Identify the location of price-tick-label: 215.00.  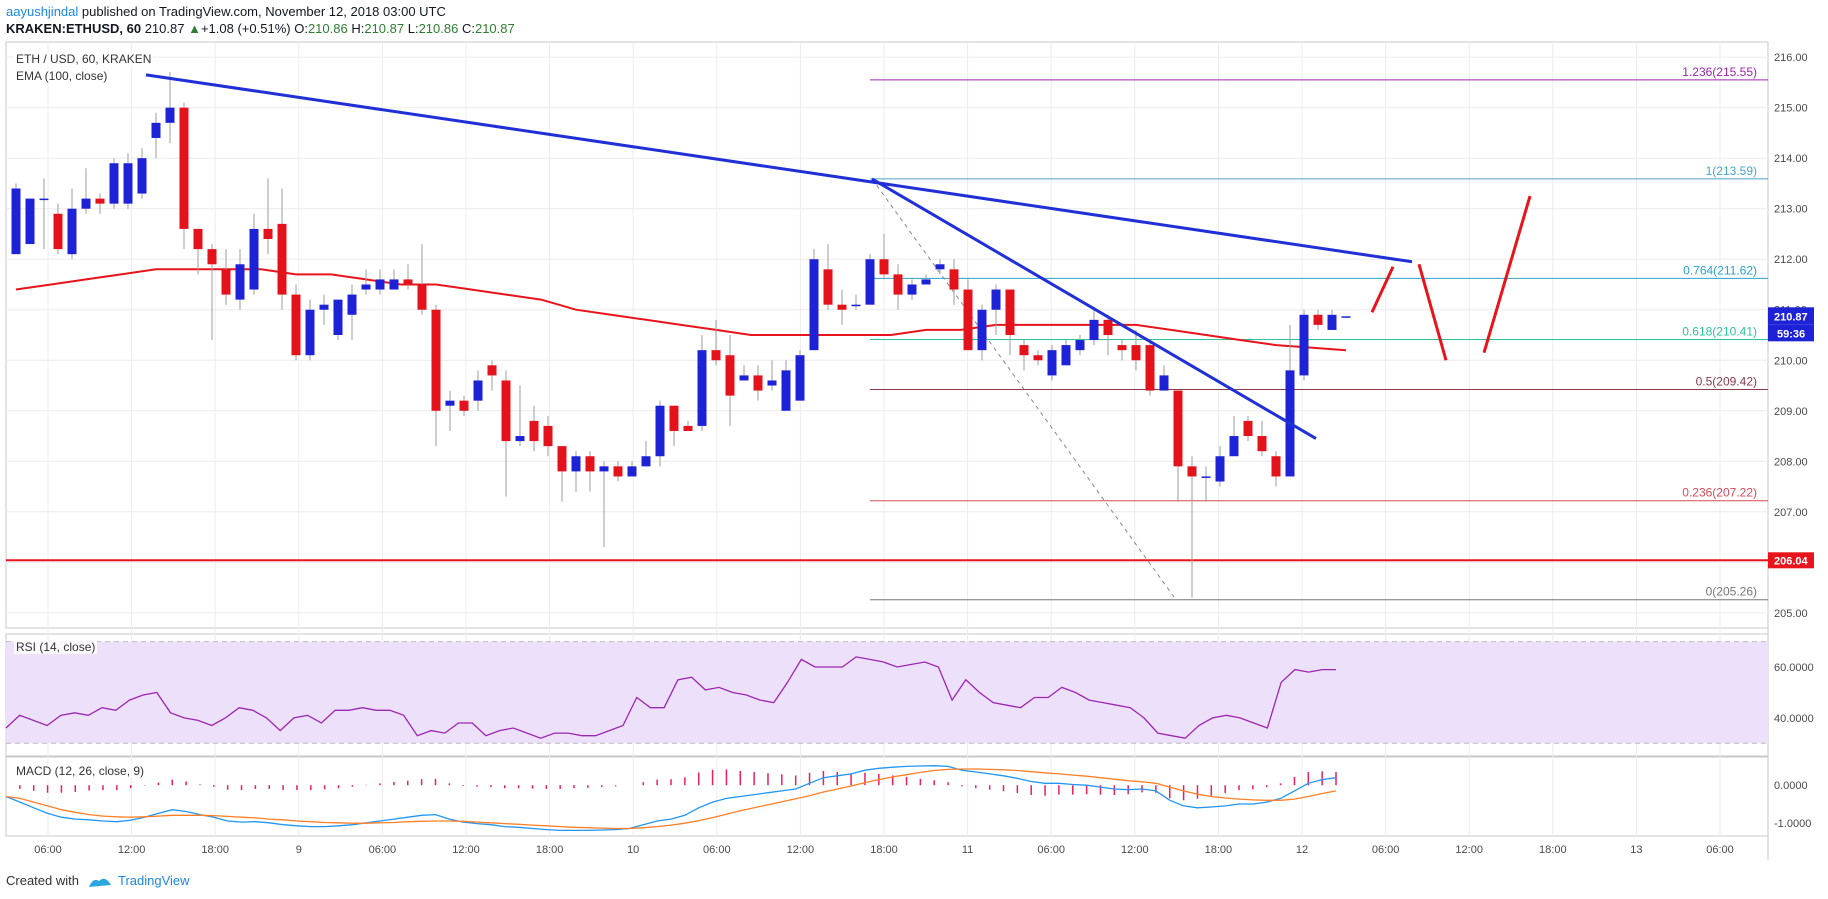
(1791, 109).